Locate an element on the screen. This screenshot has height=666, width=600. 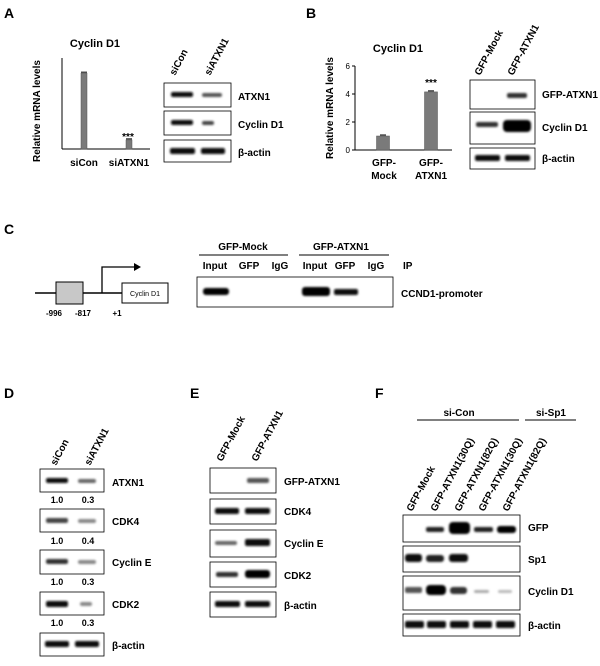
promoter-diagram is located at coordinates (88, 284).